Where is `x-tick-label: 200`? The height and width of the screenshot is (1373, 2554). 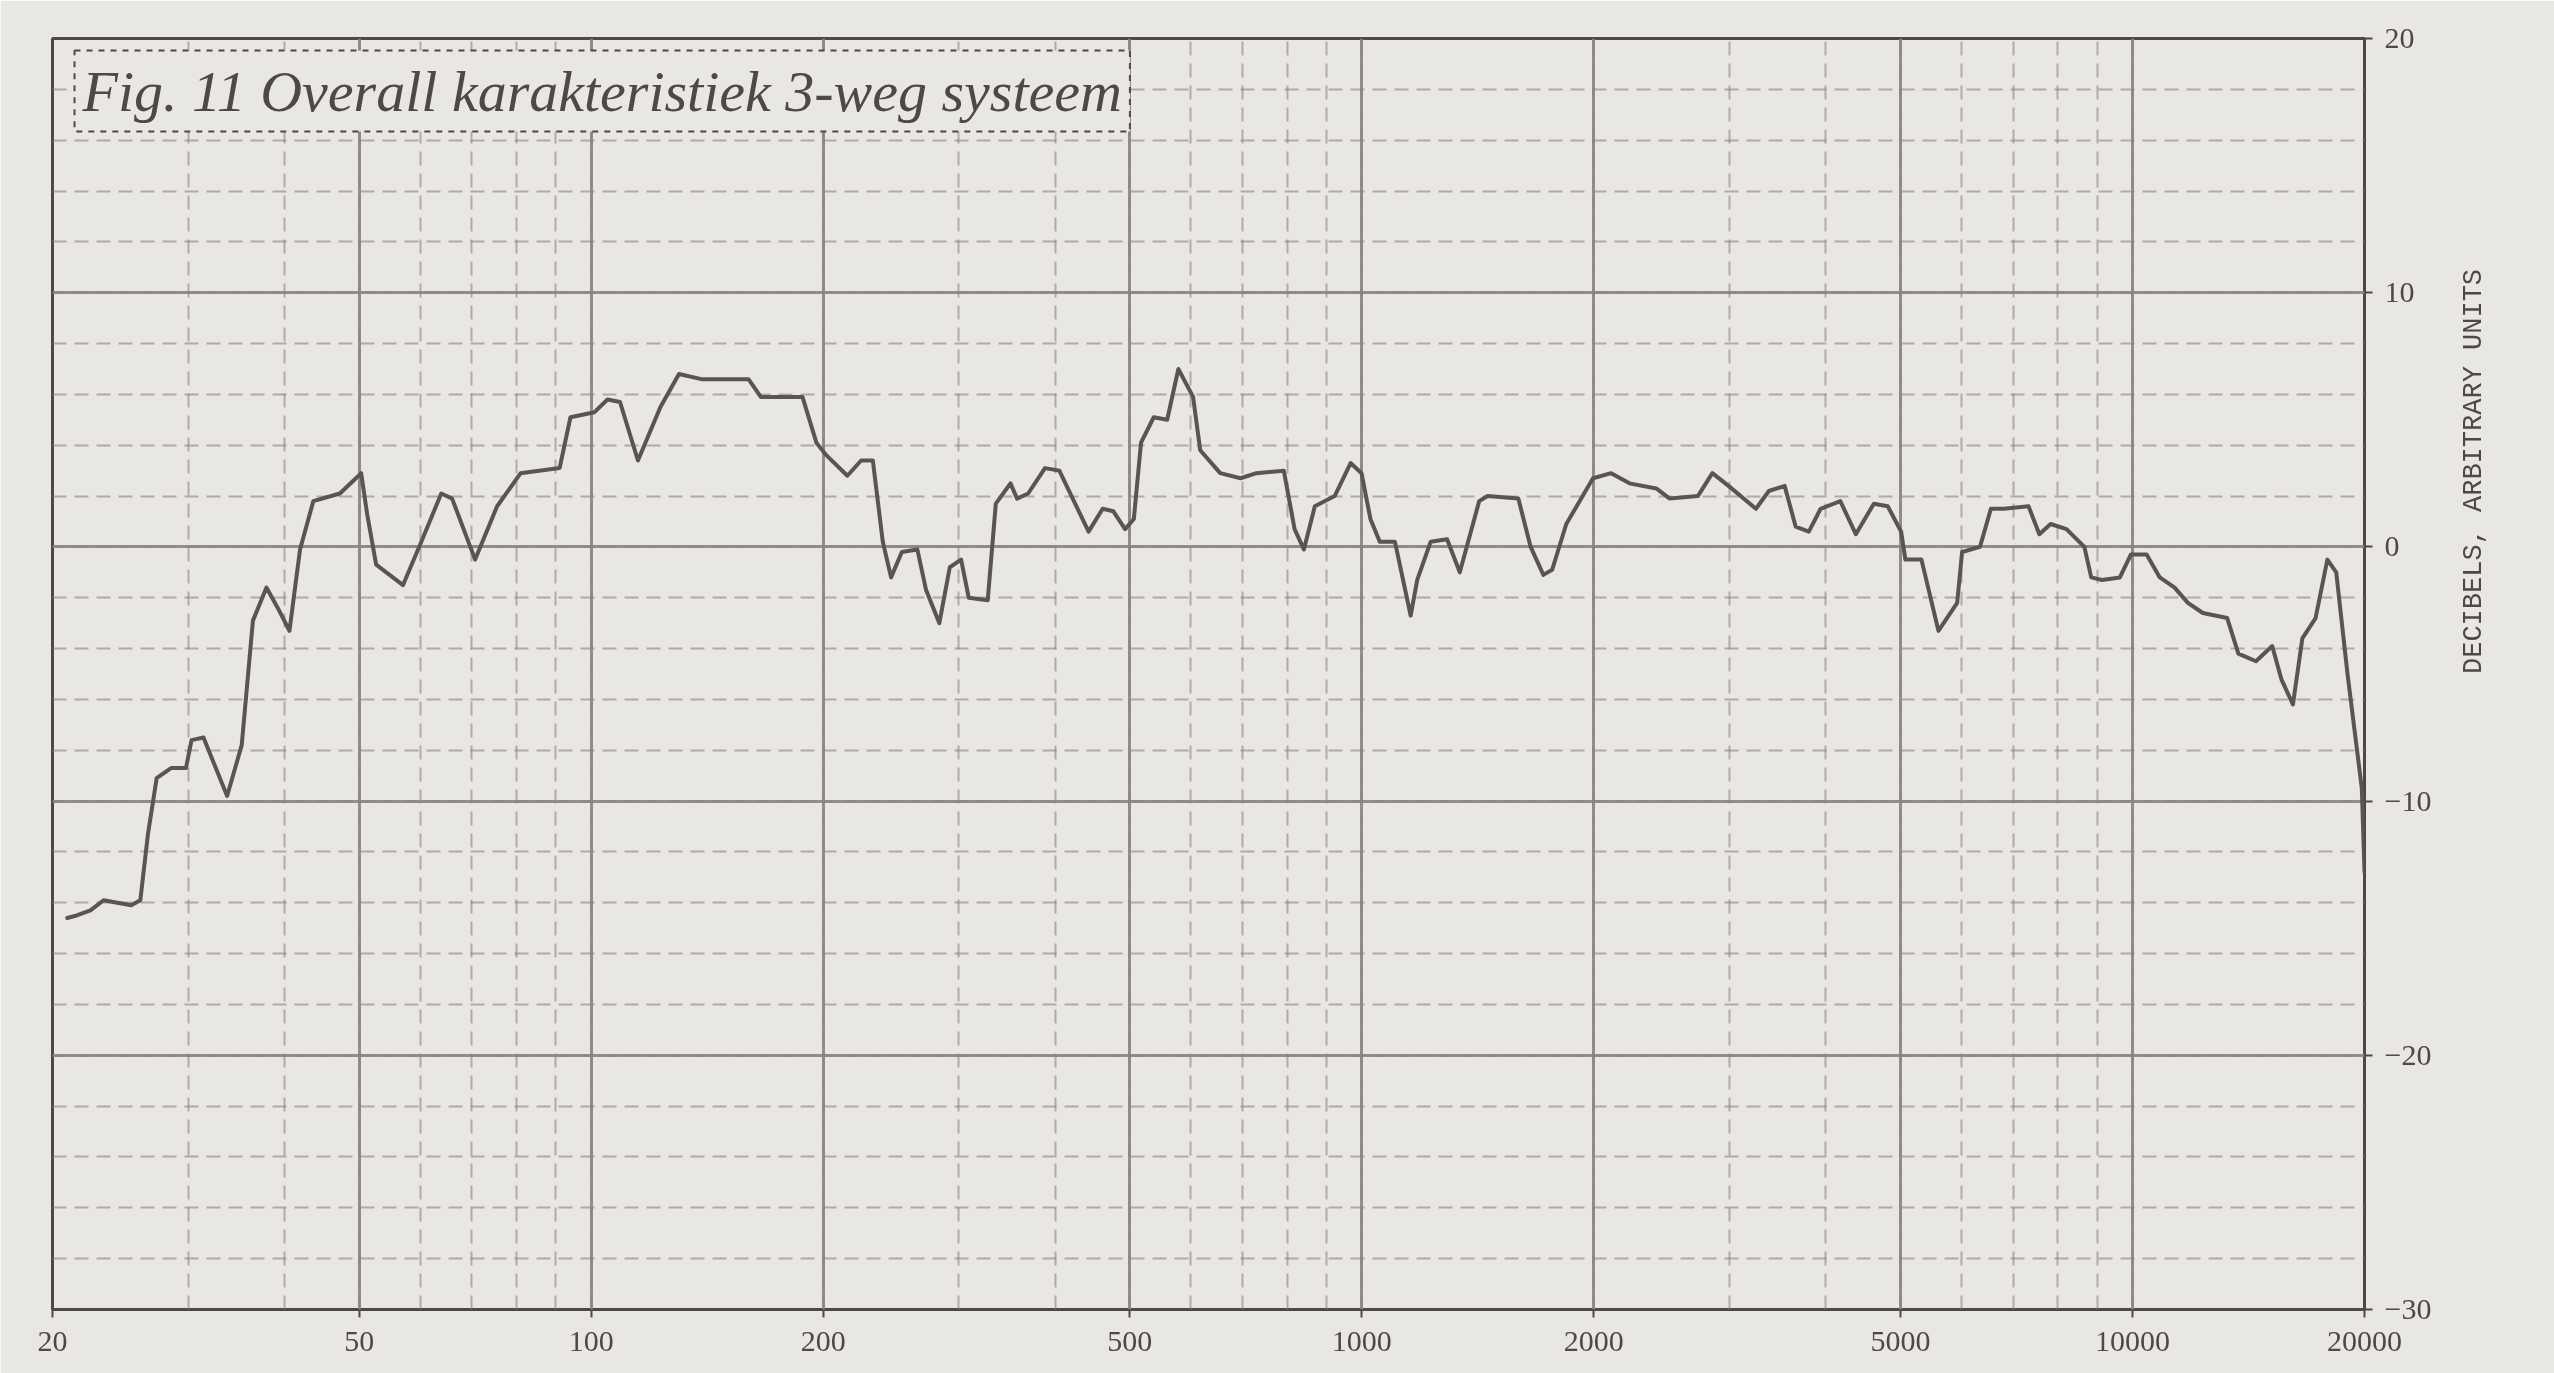
x-tick-label: 200 is located at coordinates (823, 1340).